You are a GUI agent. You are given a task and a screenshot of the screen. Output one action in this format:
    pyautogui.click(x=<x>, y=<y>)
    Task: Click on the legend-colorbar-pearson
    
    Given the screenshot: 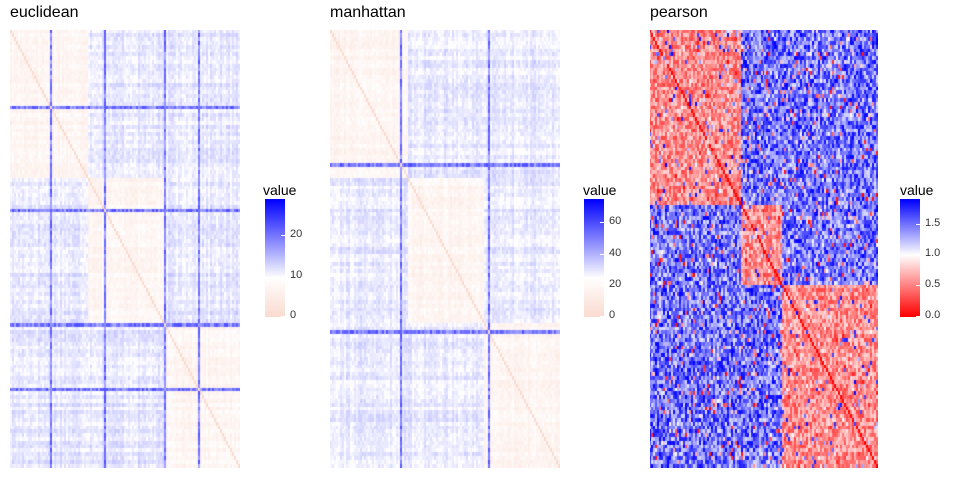 What is the action you would take?
    pyautogui.click(x=910, y=258)
    